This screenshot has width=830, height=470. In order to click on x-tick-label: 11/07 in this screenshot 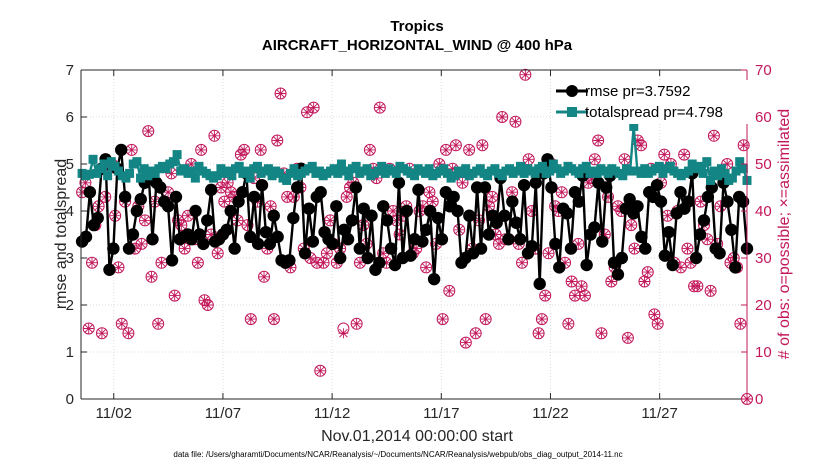, I will do `click(223, 413)`.